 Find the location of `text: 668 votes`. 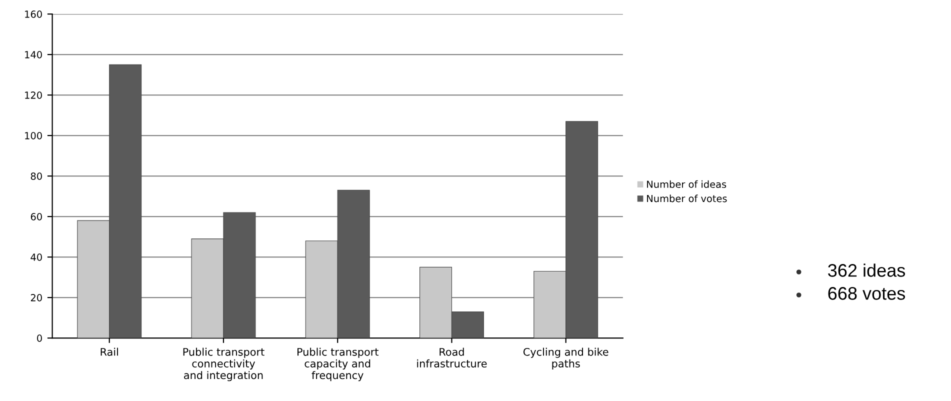

text: 668 votes is located at coordinates (867, 293).